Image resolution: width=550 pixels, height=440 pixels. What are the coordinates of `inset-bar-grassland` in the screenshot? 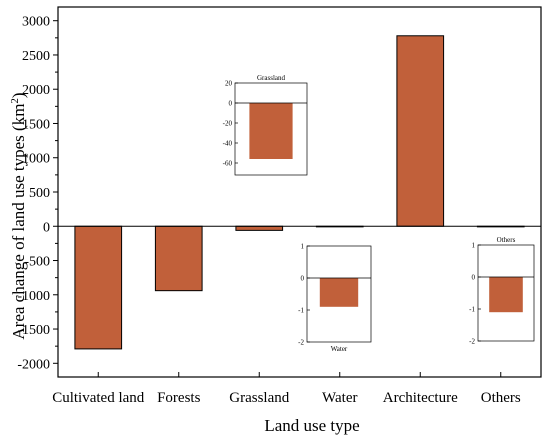 It's located at (271, 131).